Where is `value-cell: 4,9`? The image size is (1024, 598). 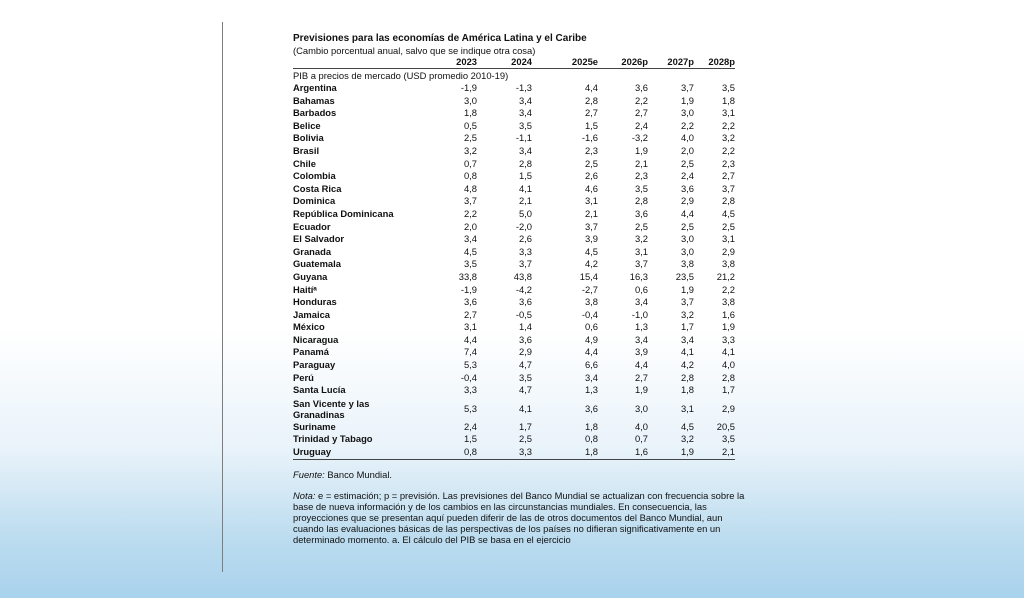
value-cell: 4,9 is located at coordinates (591, 339).